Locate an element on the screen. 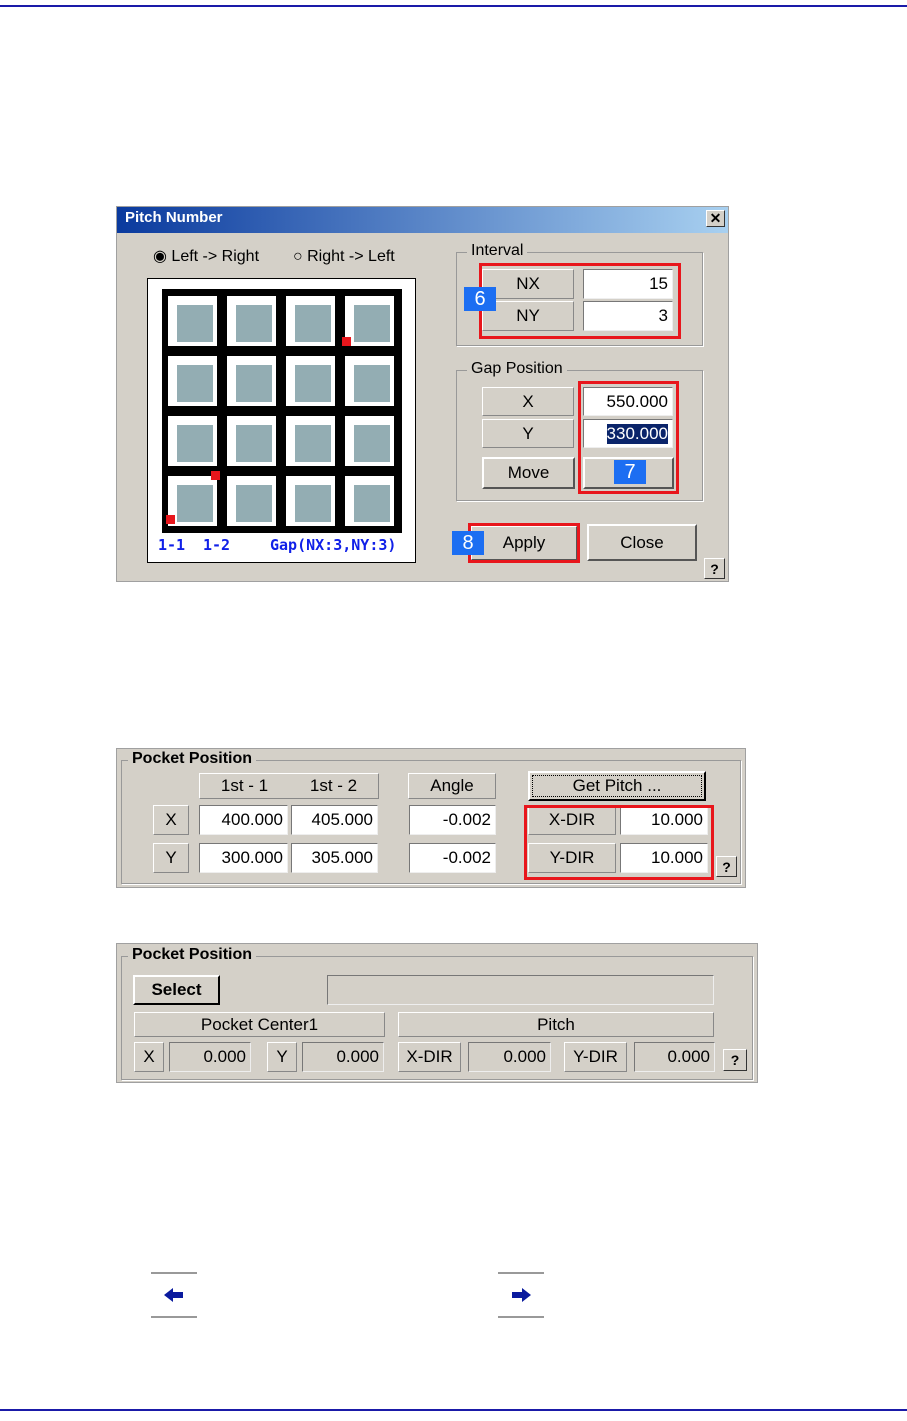  close-icon: ✕ is located at coordinates (715, 218).